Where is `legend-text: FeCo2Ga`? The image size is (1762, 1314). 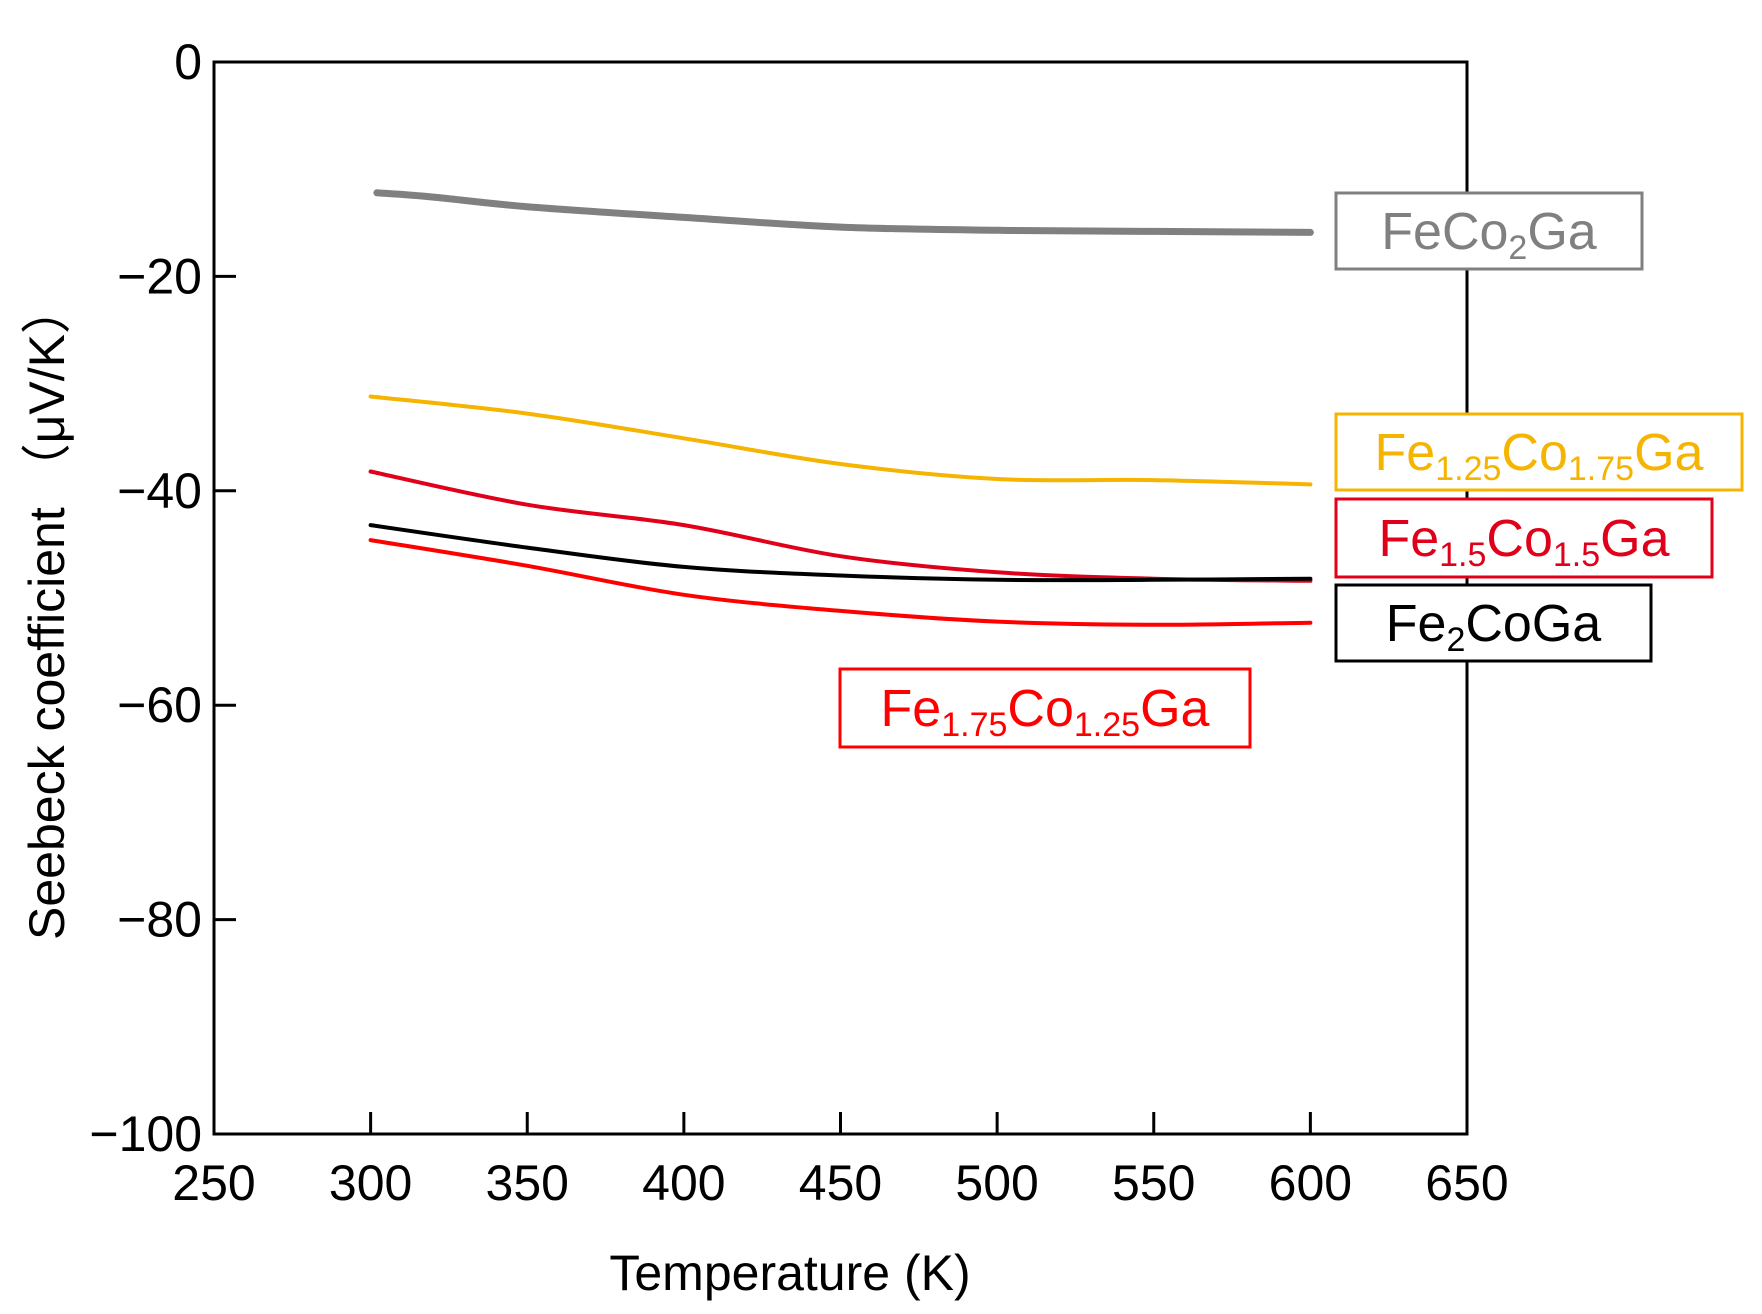 legend-text: FeCo2Ga is located at coordinates (1489, 235).